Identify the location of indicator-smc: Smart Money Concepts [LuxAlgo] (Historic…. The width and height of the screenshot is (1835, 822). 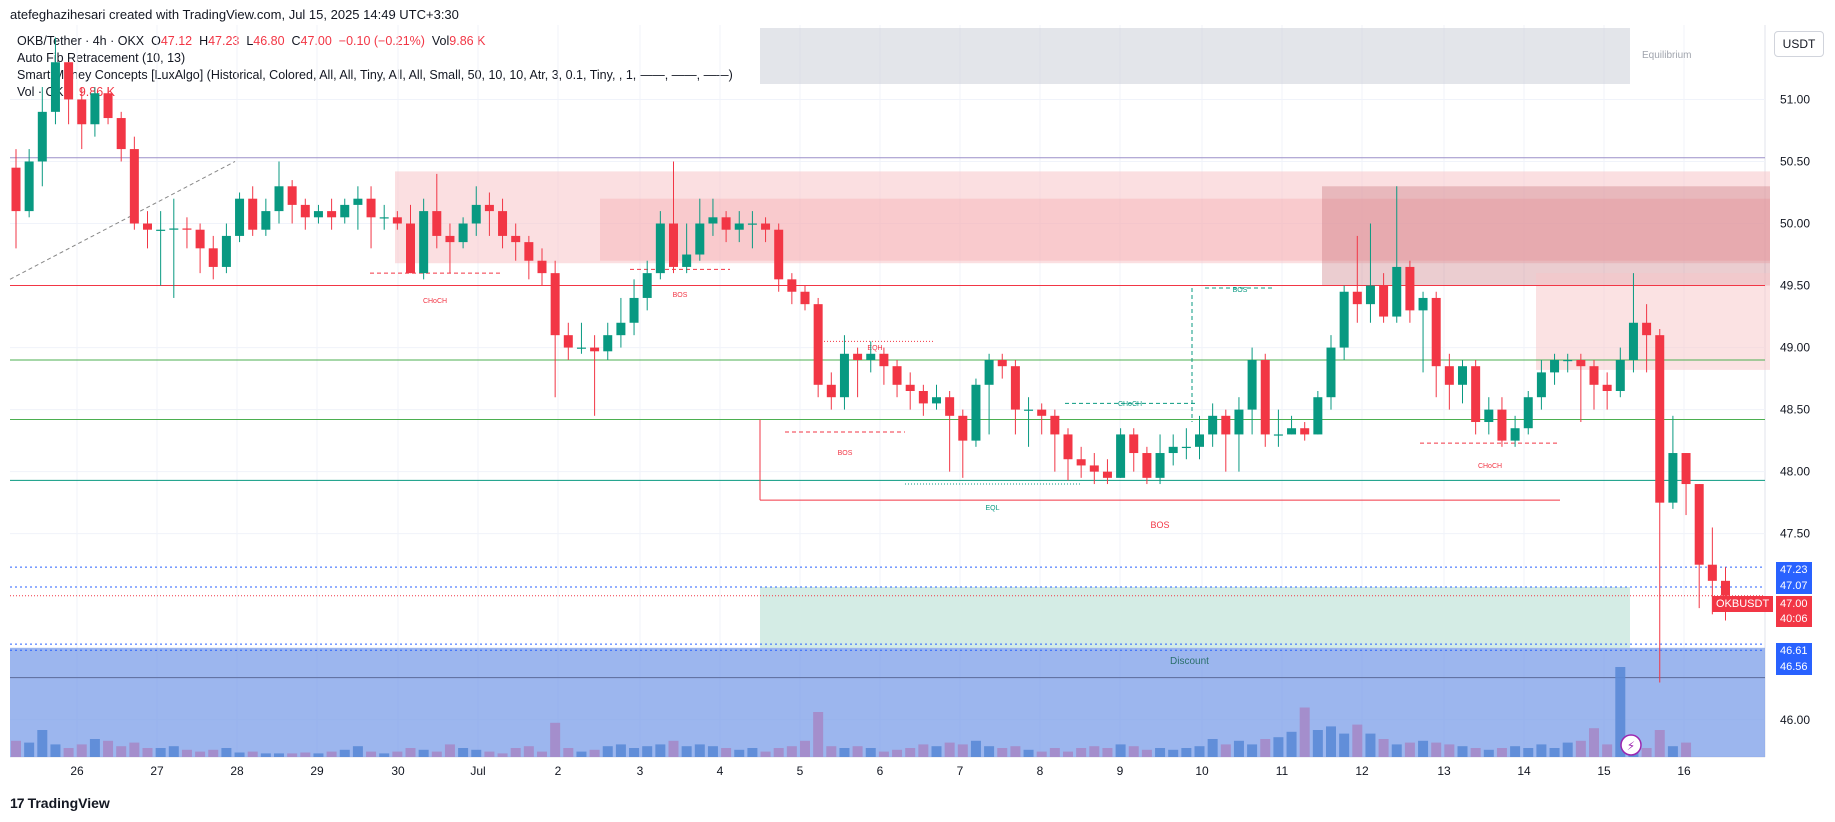
(375, 75).